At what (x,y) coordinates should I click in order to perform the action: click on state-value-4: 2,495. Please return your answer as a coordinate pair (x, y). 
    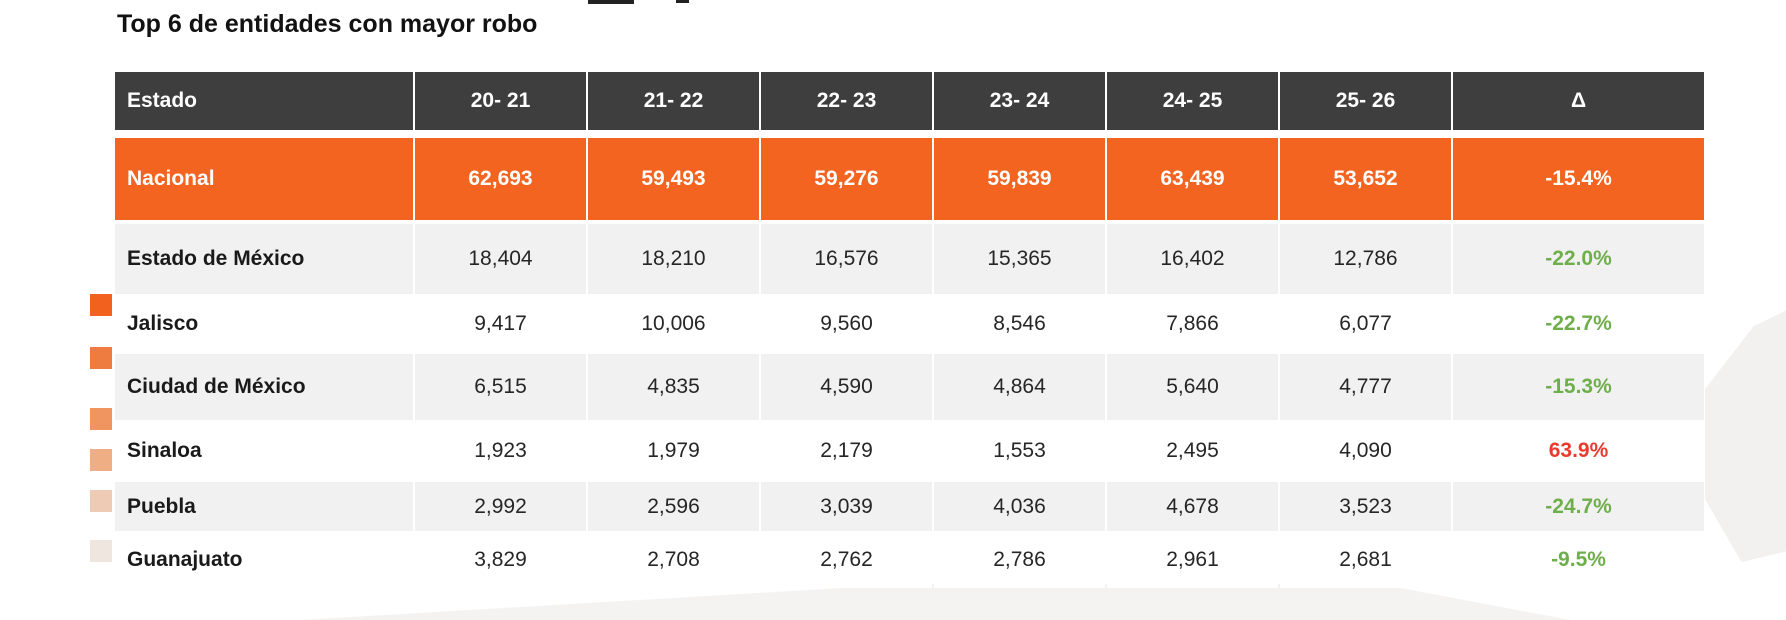
    Looking at the image, I should click on (1192, 451).